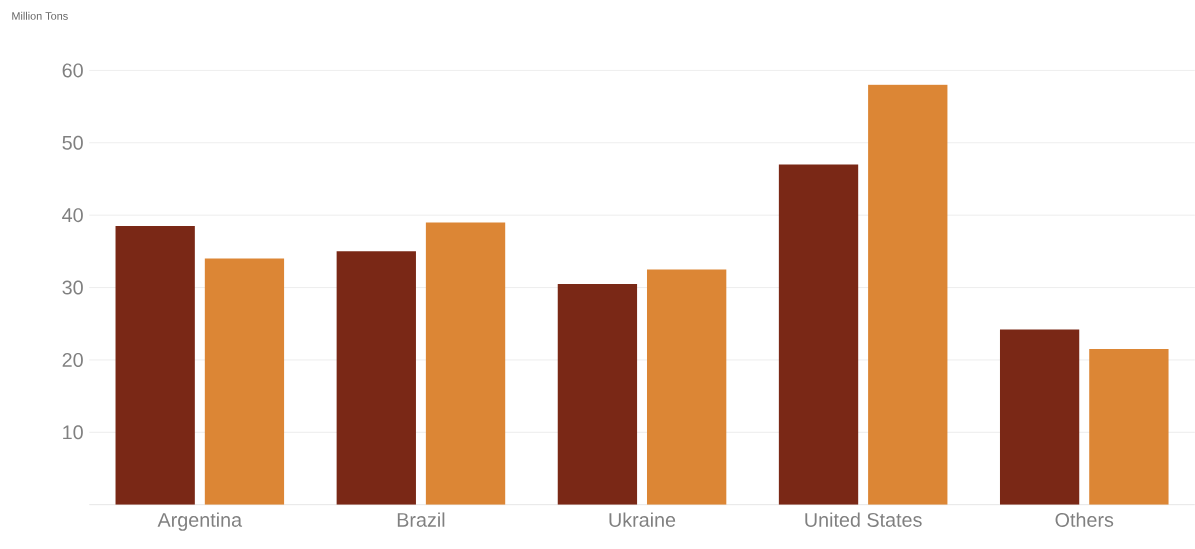 The height and width of the screenshot is (549, 1195). What do you see at coordinates (73, 432) in the screenshot?
I see `y-tick-label: 10` at bounding box center [73, 432].